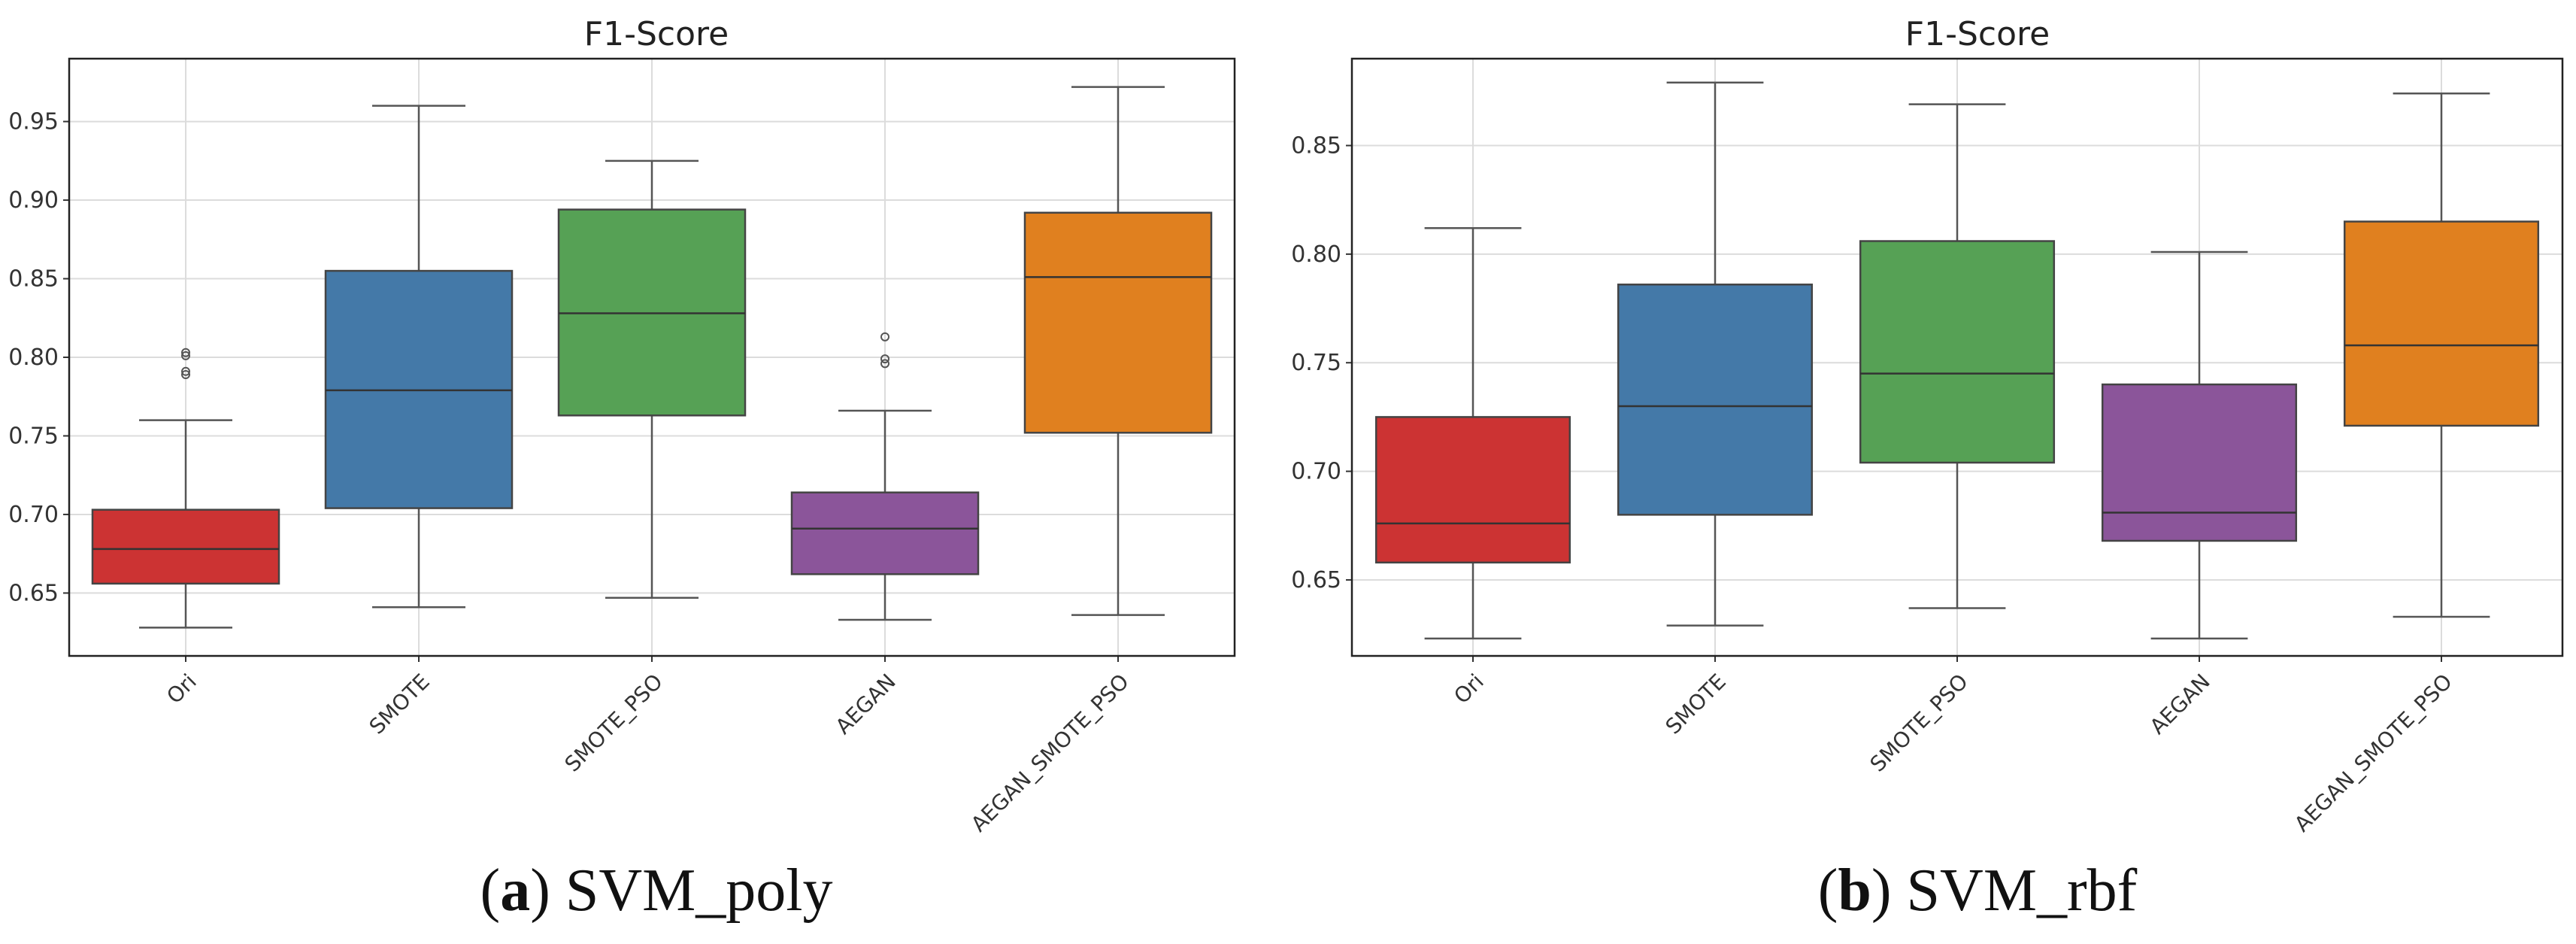  I want to click on caption-letter: b, so click(1854, 890).